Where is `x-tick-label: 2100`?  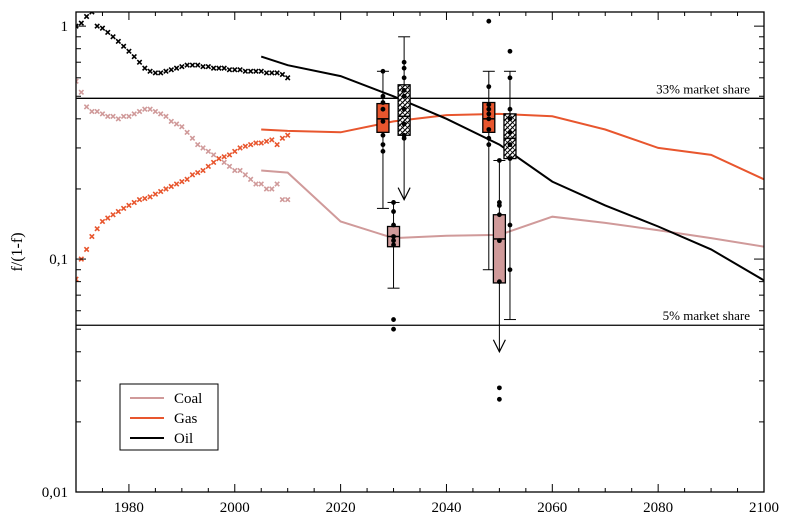 x-tick-label: 2100 is located at coordinates (764, 508).